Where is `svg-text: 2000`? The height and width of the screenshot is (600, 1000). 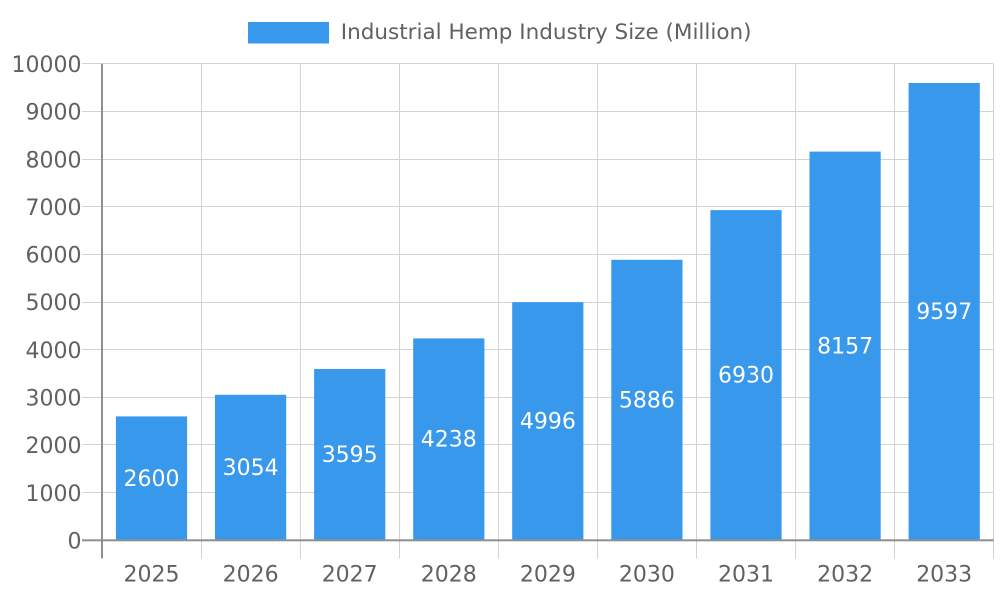
svg-text: 2000 is located at coordinates (54, 446).